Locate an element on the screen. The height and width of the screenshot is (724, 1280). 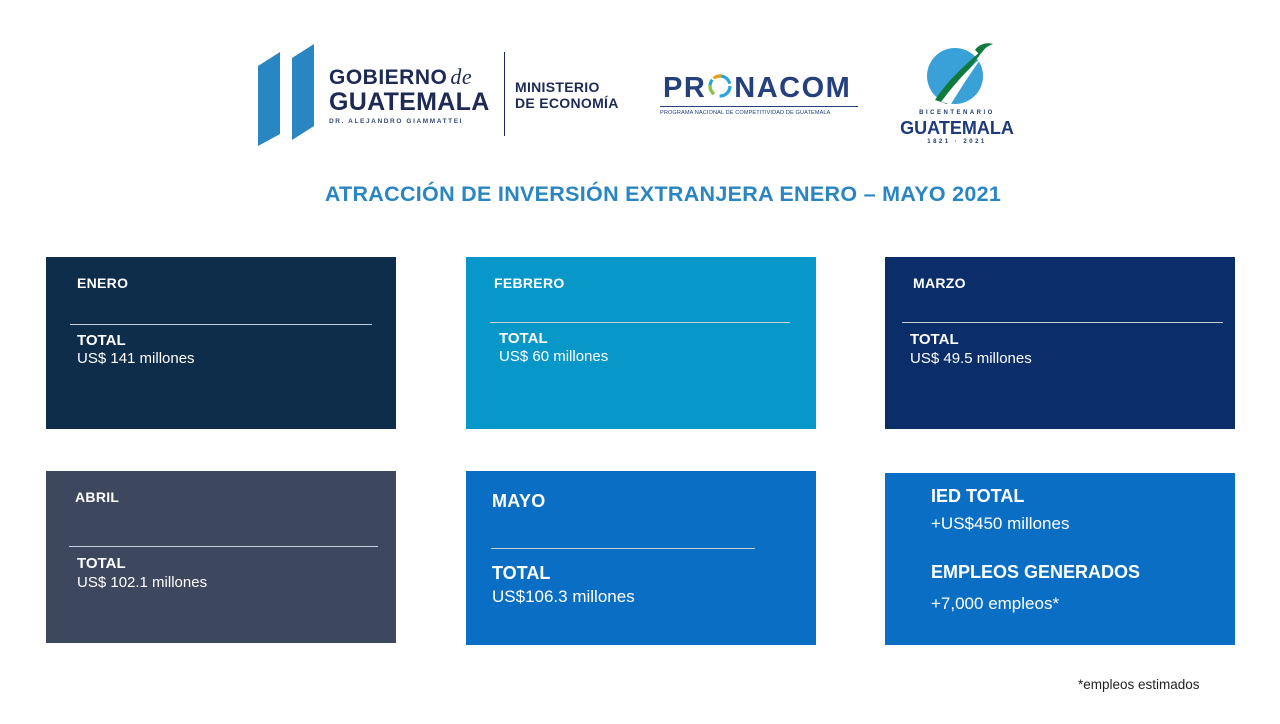
bicentenario-main-text: GUATEMALA is located at coordinates (957, 128).